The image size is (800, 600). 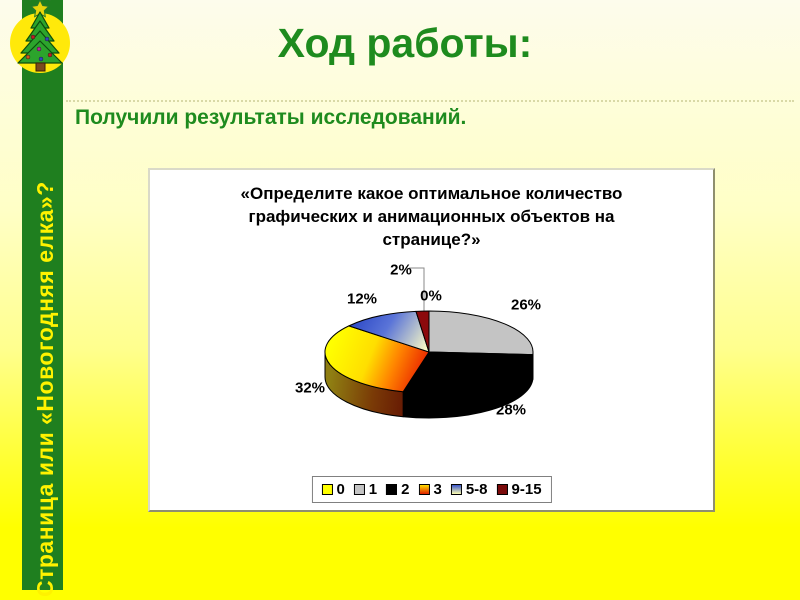 I want to click on pie-label-5-8: 12%, so click(x=362, y=299).